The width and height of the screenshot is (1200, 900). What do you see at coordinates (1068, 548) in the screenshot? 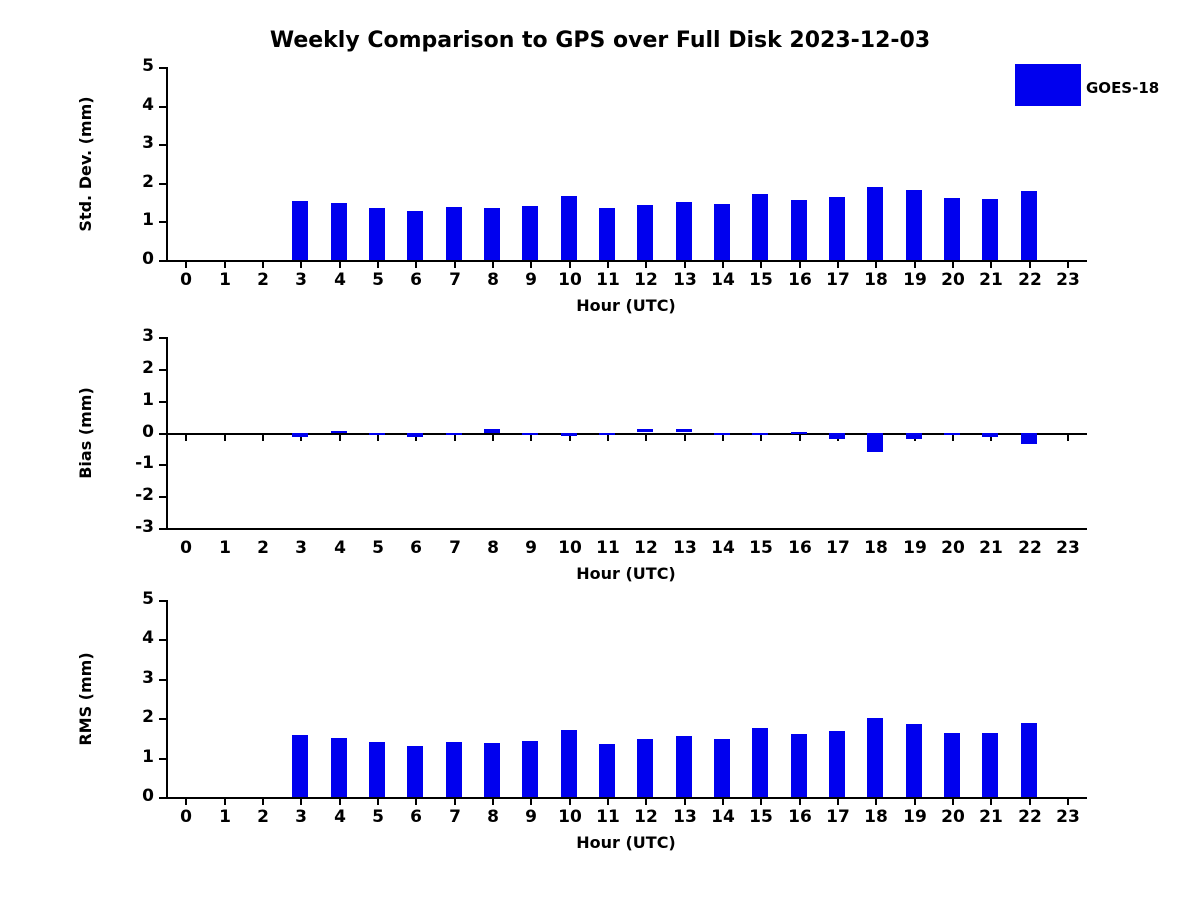
I see `x-tick-label-bias-23: 23` at bounding box center [1068, 548].